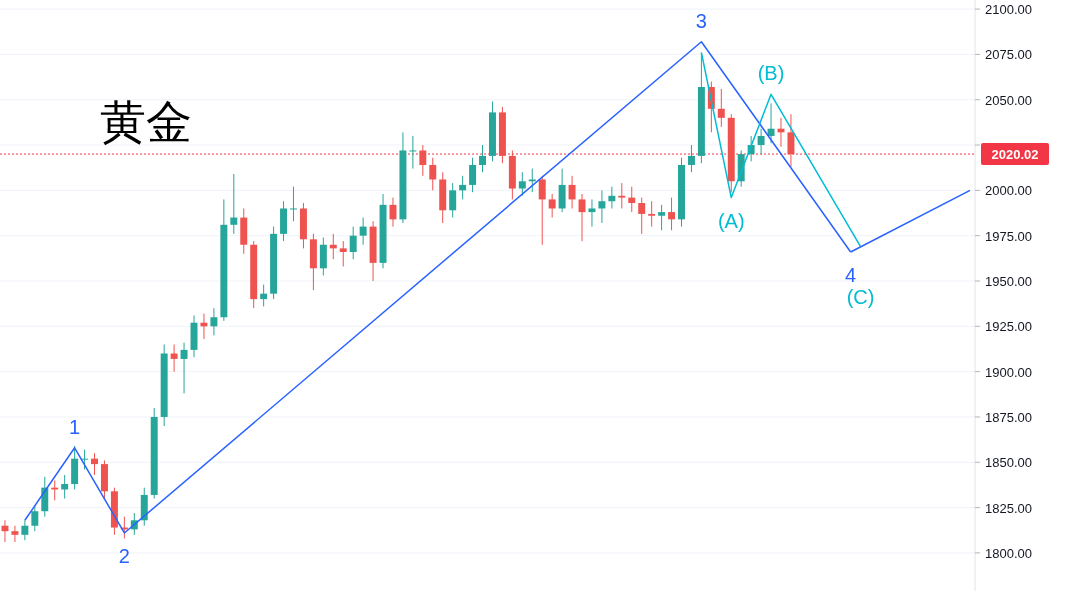  I want to click on text: 黄金, so click(146, 122).